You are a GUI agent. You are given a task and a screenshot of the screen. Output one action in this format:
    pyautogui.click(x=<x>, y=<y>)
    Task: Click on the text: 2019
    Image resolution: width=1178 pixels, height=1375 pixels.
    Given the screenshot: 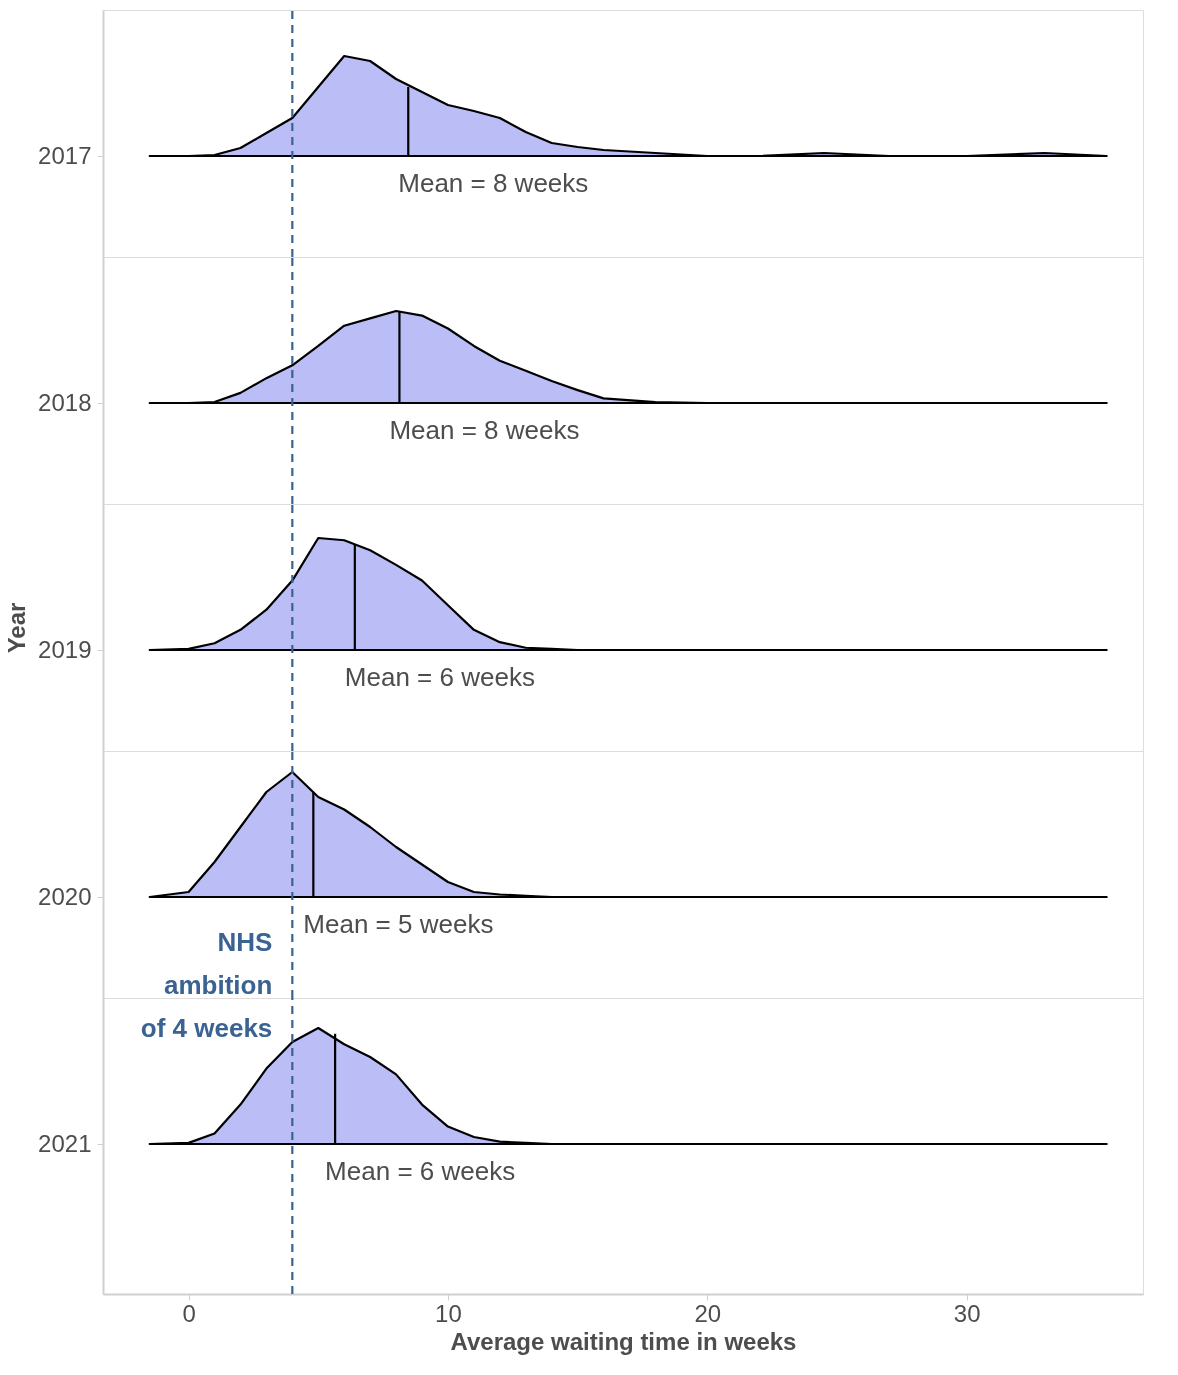 What is the action you would take?
    pyautogui.click(x=65, y=649)
    